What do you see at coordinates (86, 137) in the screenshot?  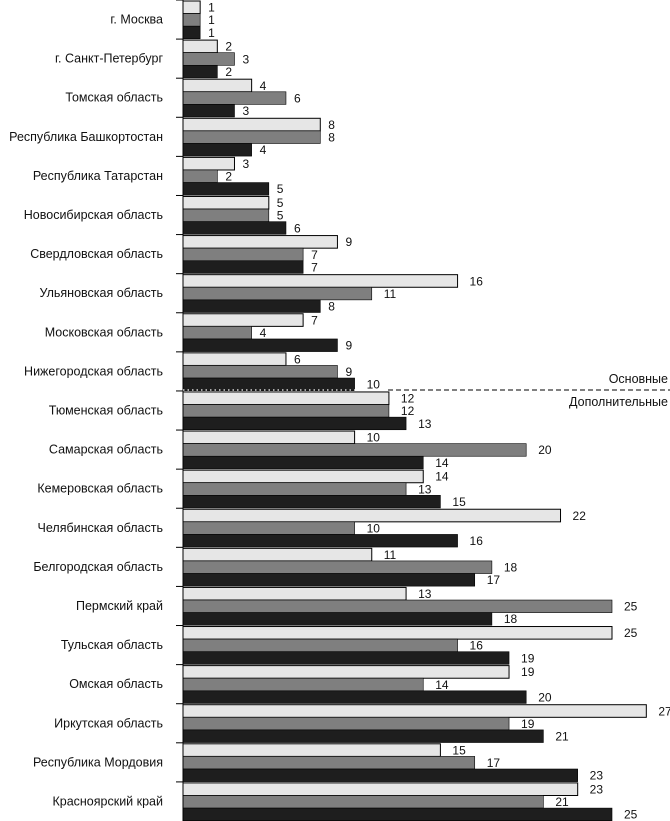 I see `category-label: Республика Башкортостан` at bounding box center [86, 137].